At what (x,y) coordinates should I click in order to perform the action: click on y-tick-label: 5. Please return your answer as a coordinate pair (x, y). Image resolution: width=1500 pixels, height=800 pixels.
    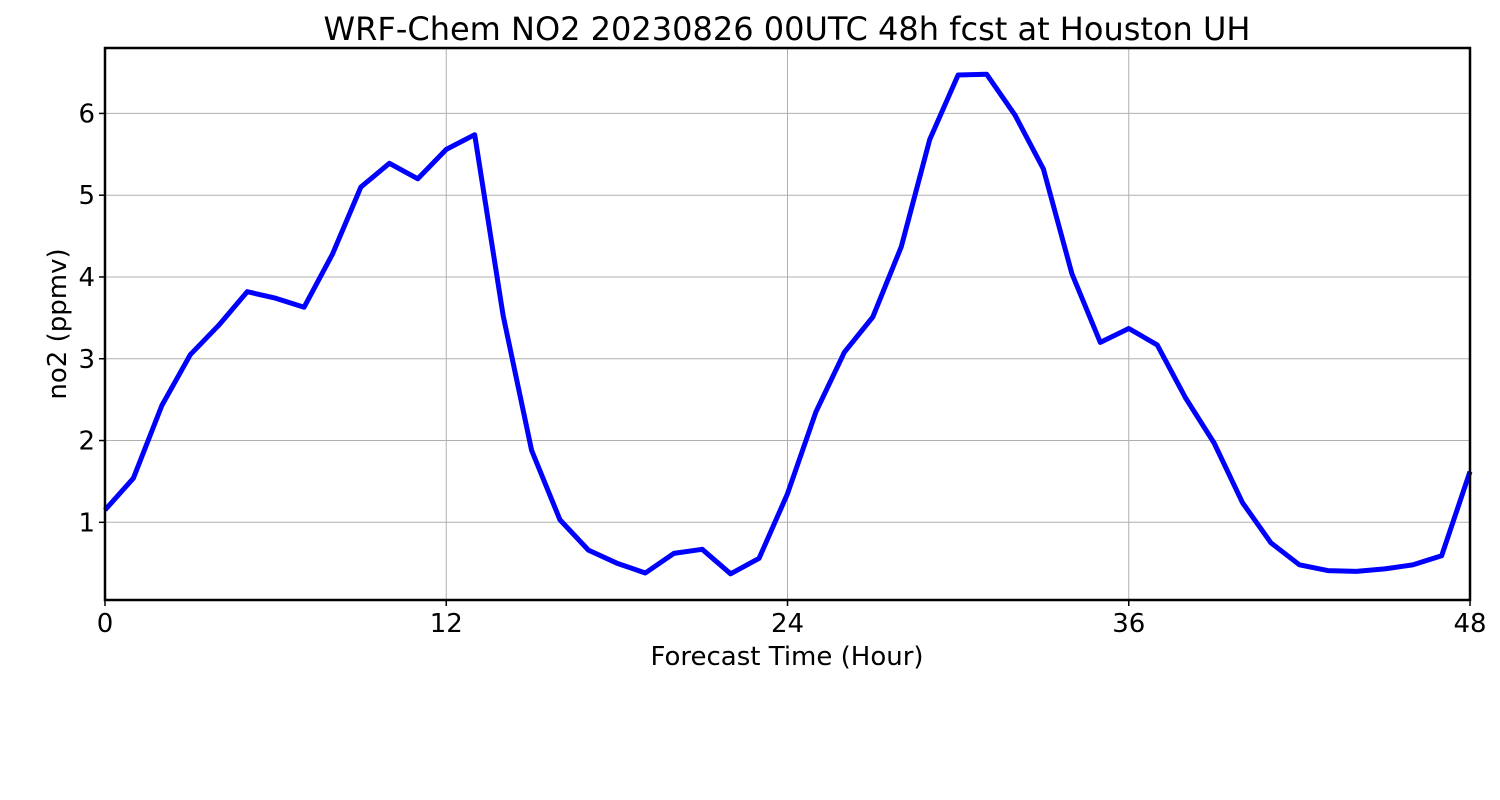
    Looking at the image, I should click on (86, 196).